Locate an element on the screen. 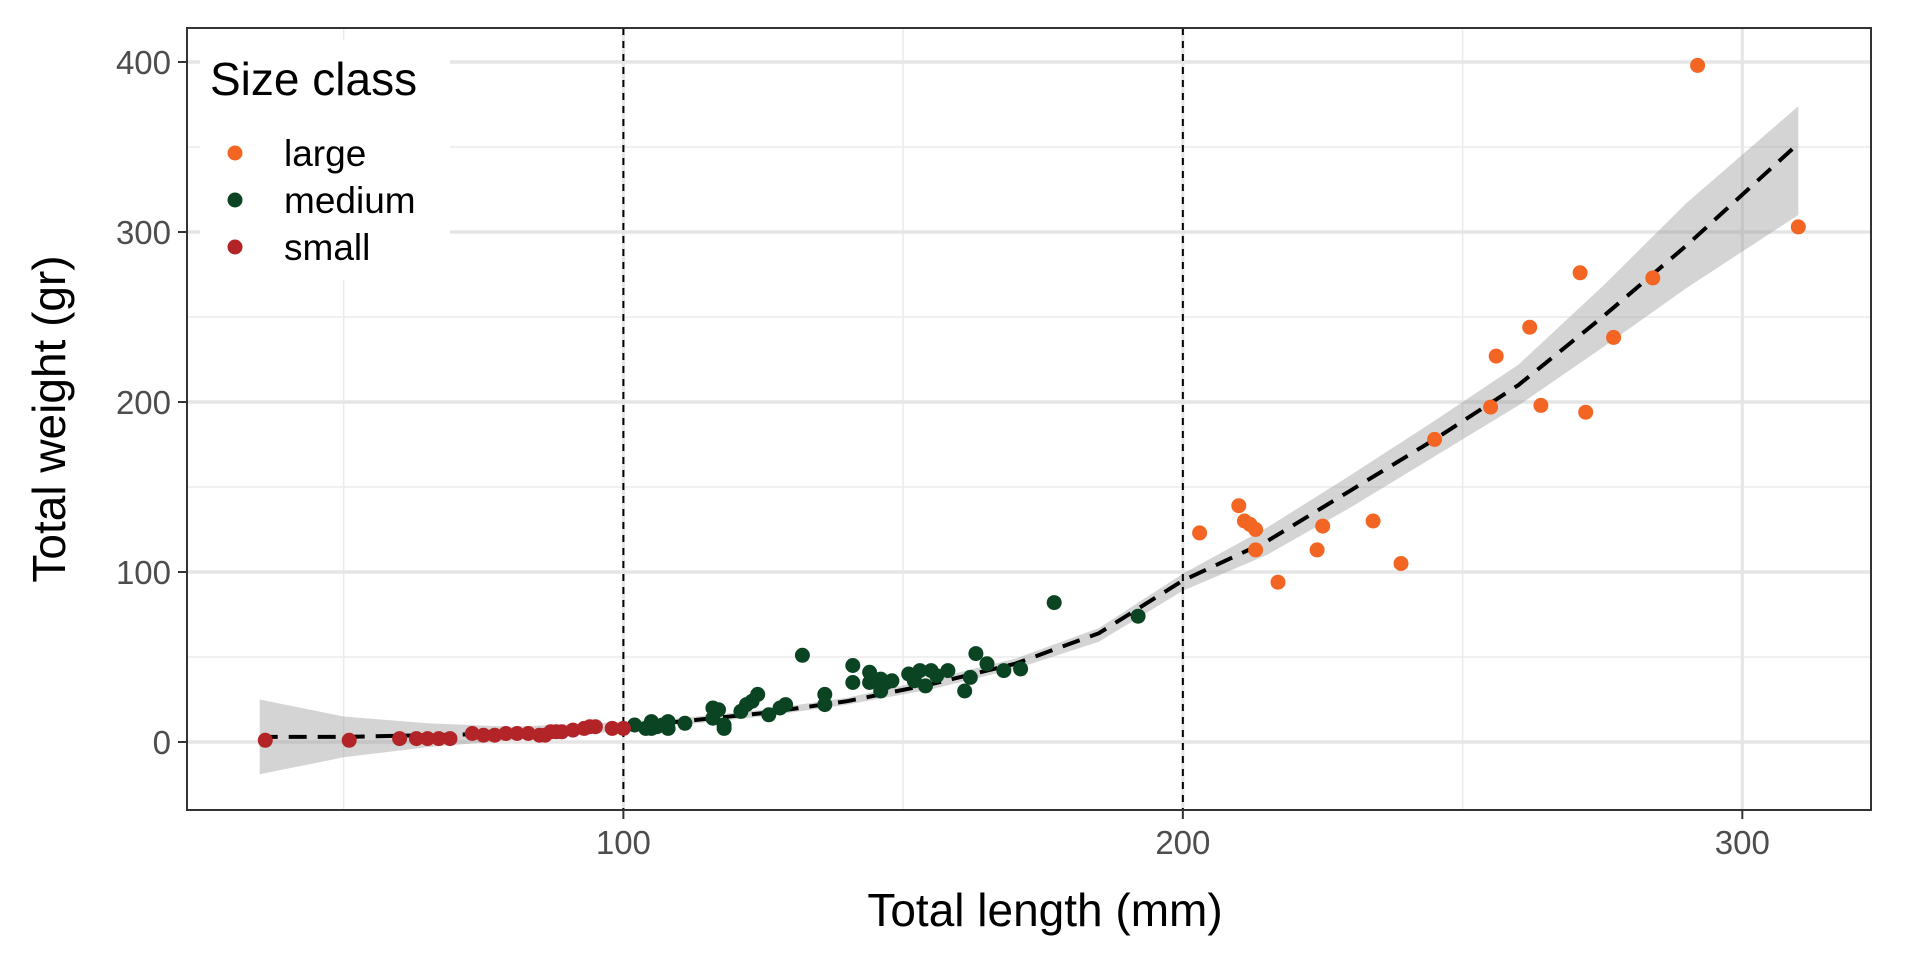 The image size is (1920, 960). legend: Size class large medium small is located at coordinates (325, 160).